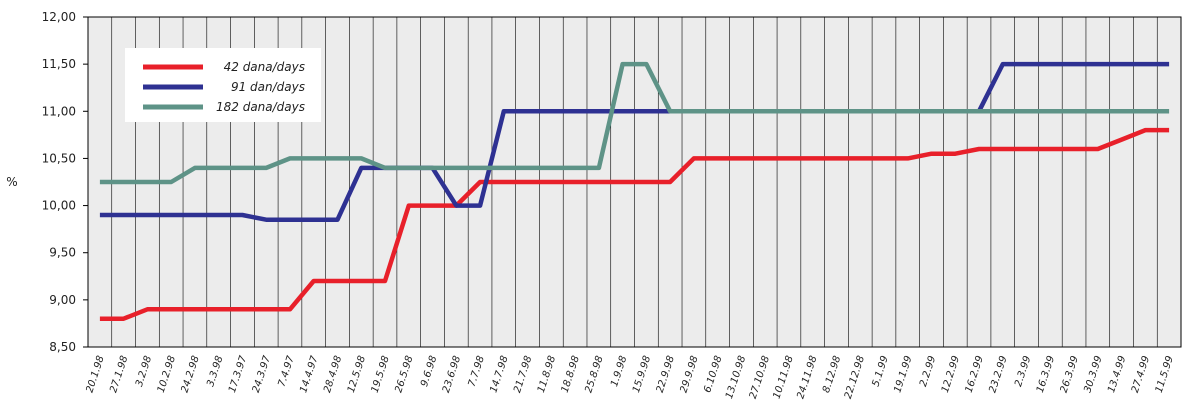 Image resolution: width=1186 pixels, height=415 pixels. Describe the element at coordinates (951, 375) in the screenshot. I see `x-tick-label: 12.2.99` at that location.